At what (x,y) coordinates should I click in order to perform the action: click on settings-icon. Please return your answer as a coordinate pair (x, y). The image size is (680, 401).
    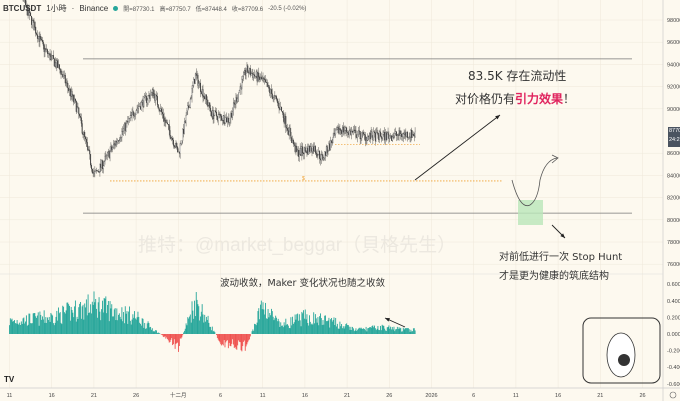
    Looking at the image, I should click on (673, 395).